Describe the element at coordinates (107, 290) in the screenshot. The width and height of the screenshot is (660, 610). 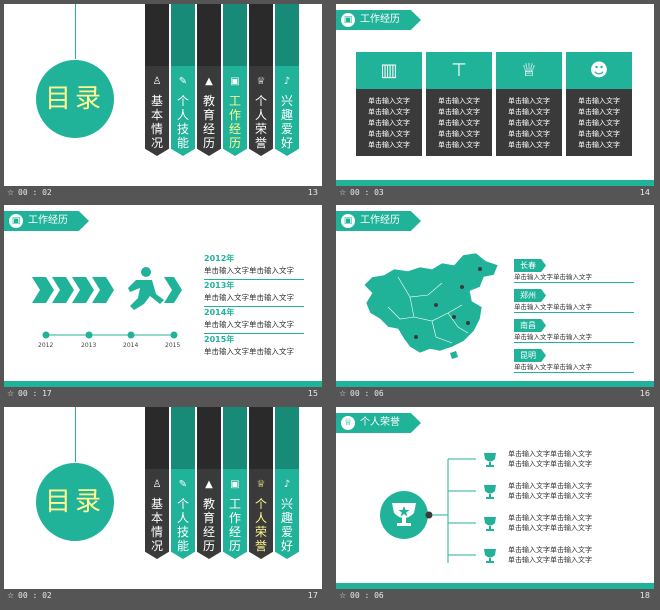
I see `chevron-arrows-icon` at that location.